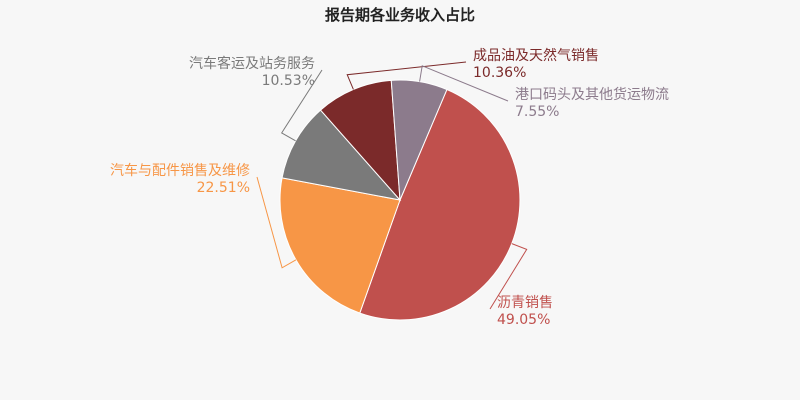  What do you see at coordinates (180, 170) in the screenshot?
I see `slice-name-label: 汽车与配件销售及维修` at bounding box center [180, 170].